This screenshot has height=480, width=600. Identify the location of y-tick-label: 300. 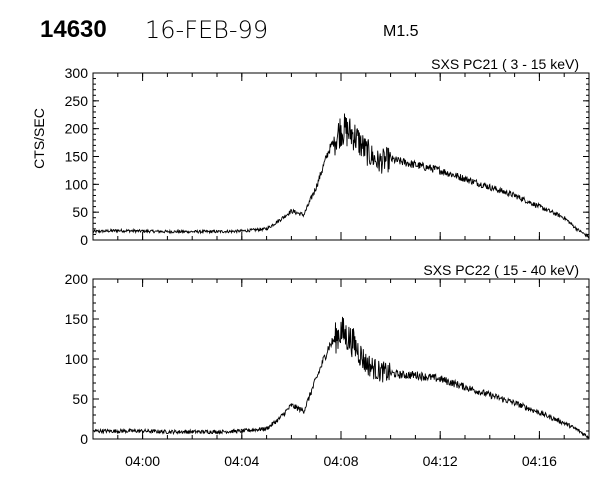
(77, 73).